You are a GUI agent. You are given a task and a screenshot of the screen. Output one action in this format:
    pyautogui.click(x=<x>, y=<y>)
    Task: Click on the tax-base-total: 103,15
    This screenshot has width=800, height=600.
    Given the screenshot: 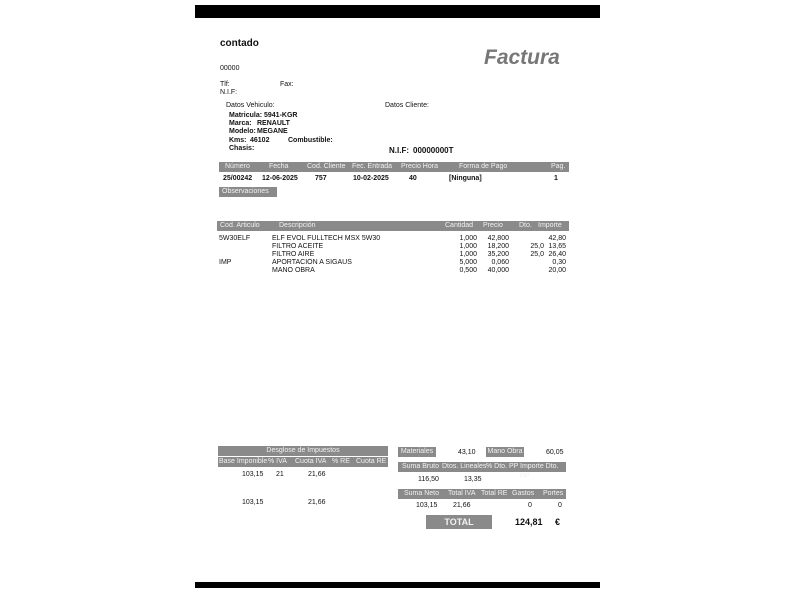 What is the action you would take?
    pyautogui.click(x=253, y=502)
    